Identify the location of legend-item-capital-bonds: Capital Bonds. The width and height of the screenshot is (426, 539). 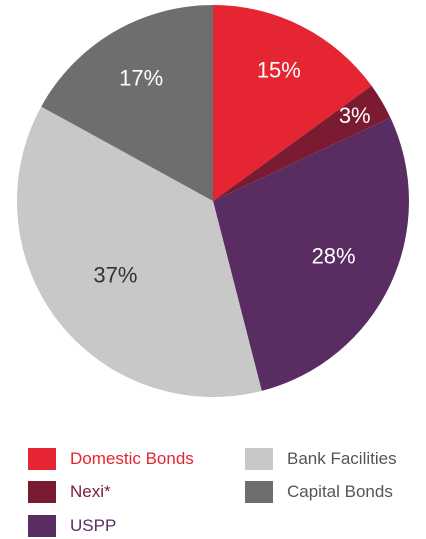
(319, 492).